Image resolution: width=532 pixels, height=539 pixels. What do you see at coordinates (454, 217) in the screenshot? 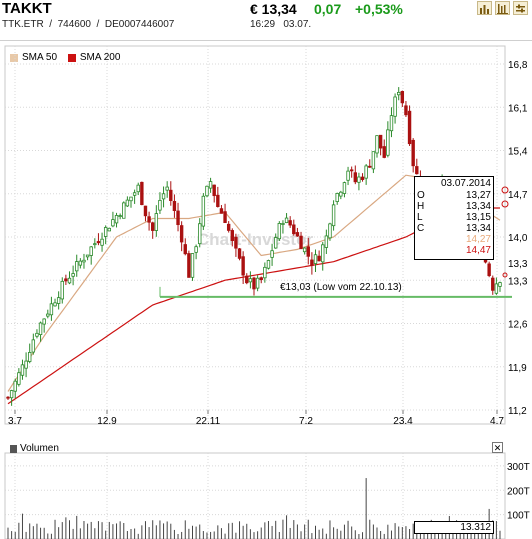
I see `ohlc-row: L 13,15` at bounding box center [454, 217].